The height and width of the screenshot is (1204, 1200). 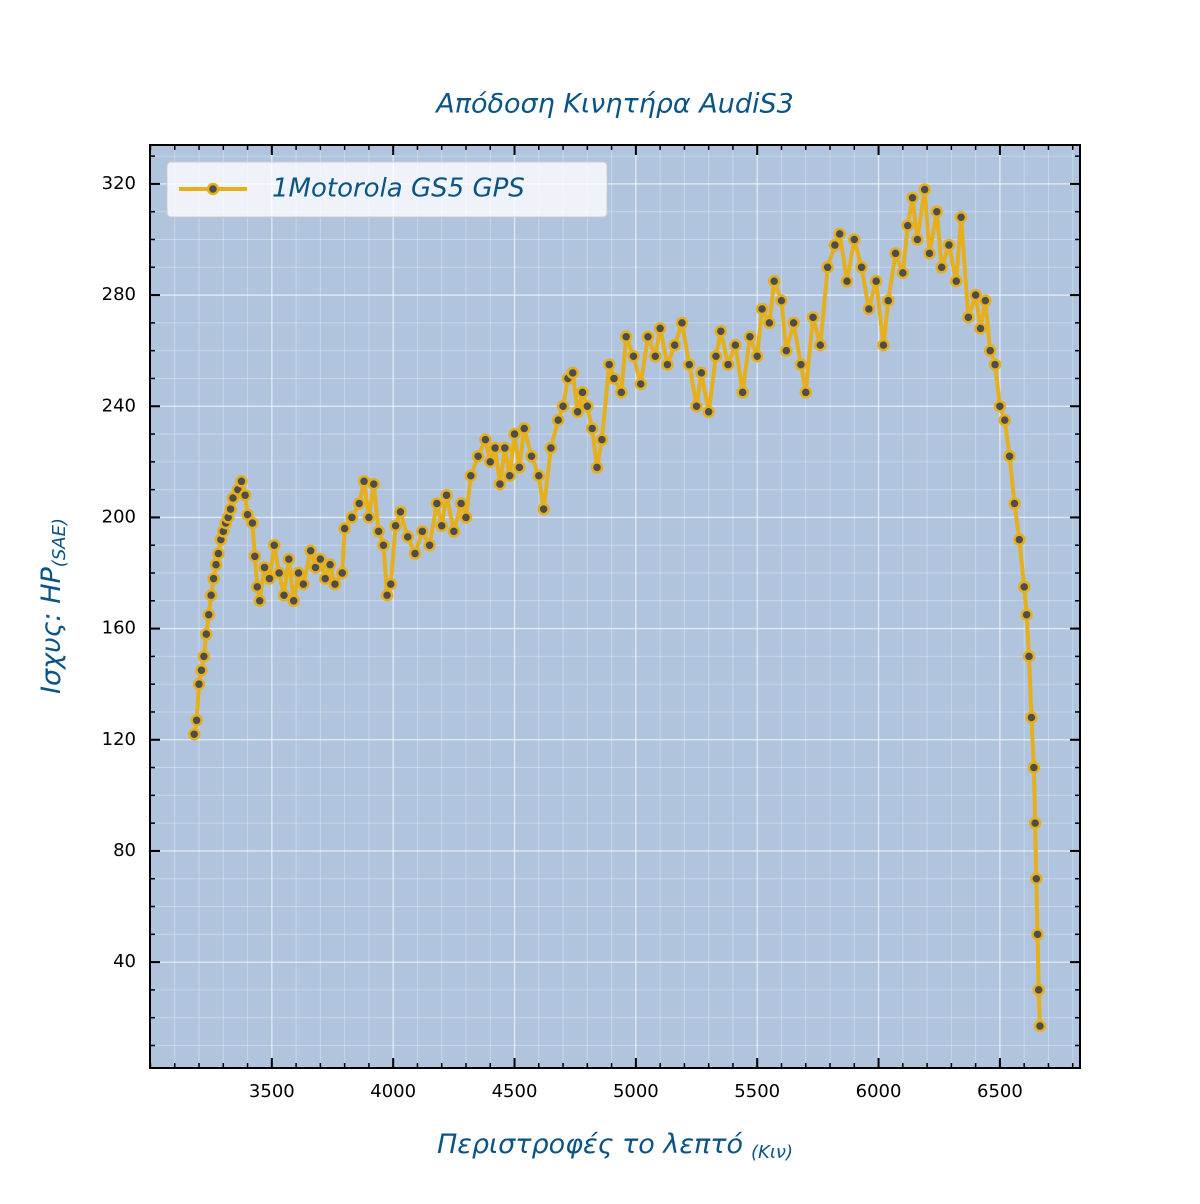 What do you see at coordinates (119, 405) in the screenshot?
I see `y-tick-label: 240` at bounding box center [119, 405].